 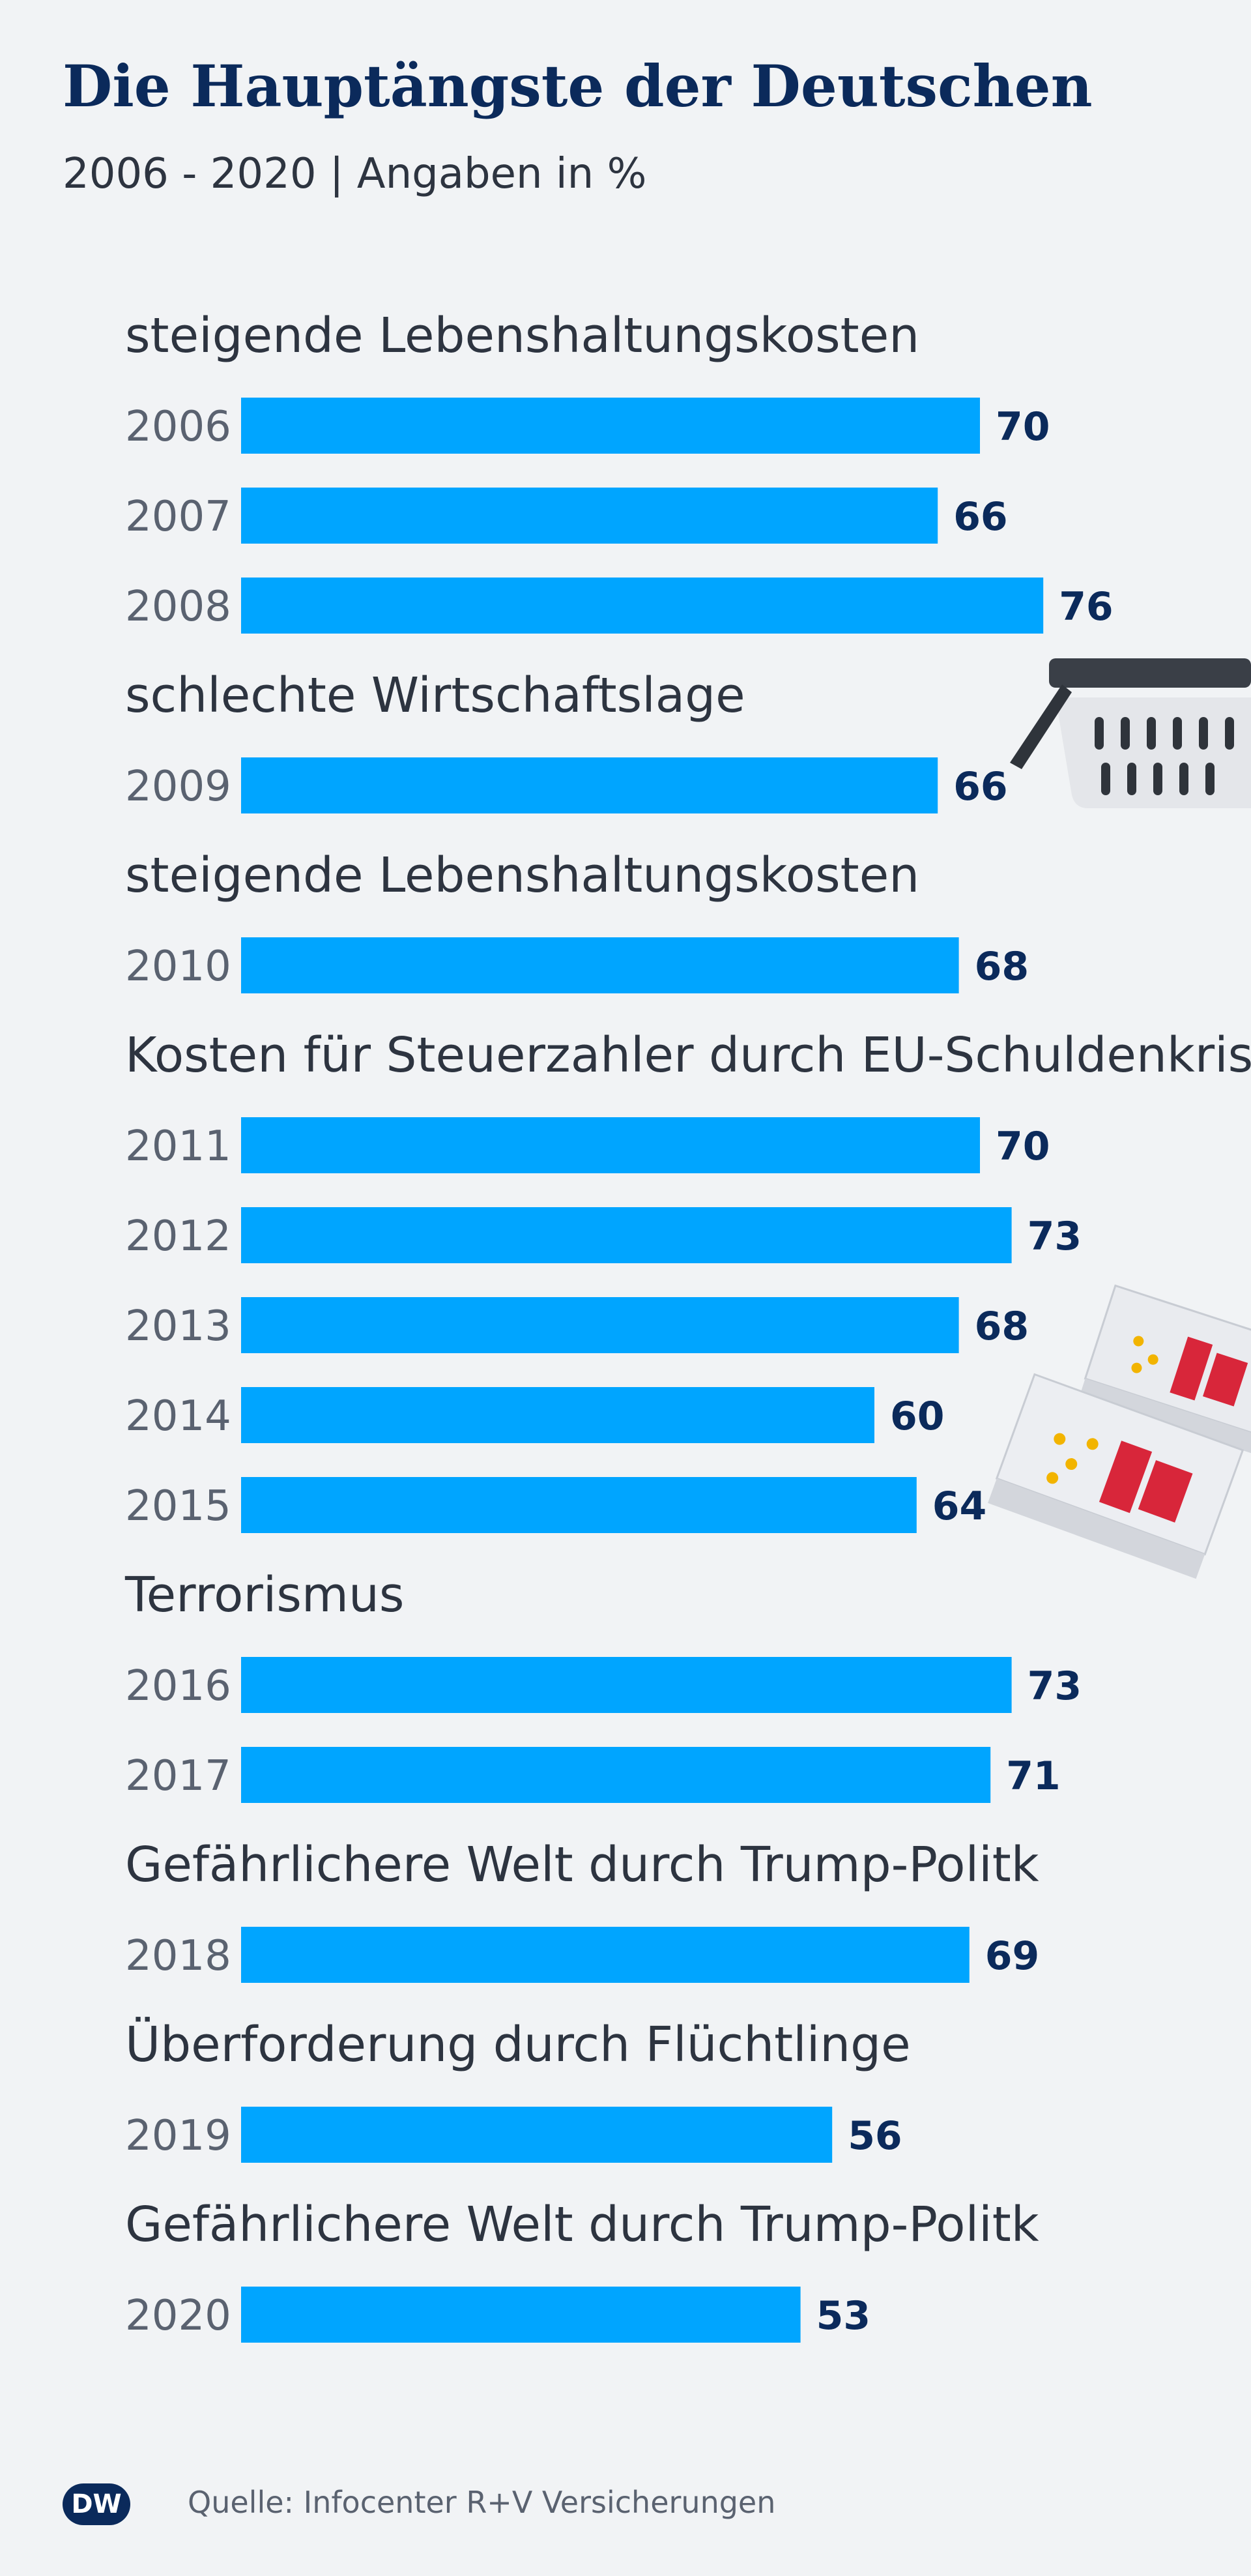 What do you see at coordinates (1086, 607) in the screenshot?
I see `value-label: 76` at bounding box center [1086, 607].